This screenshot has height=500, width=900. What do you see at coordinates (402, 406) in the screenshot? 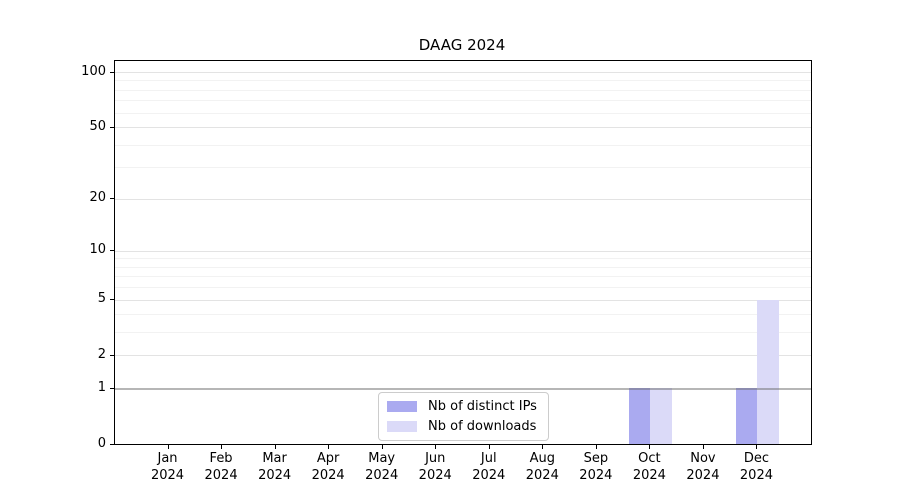
I see `legend-swatch-distinct-ips` at bounding box center [402, 406].